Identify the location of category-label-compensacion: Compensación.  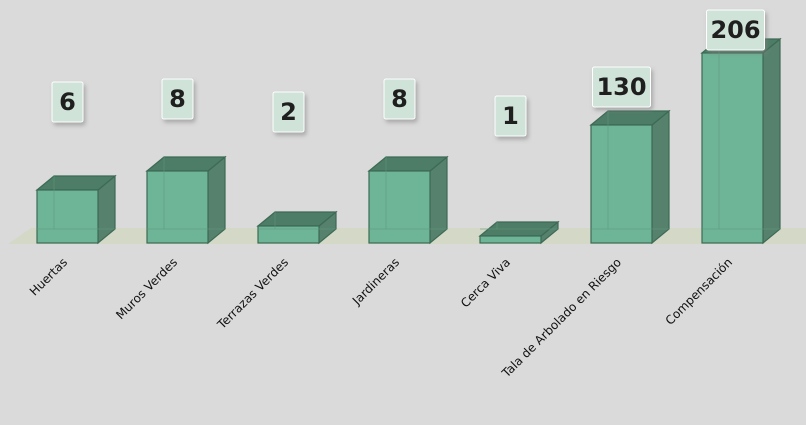
(699, 291).